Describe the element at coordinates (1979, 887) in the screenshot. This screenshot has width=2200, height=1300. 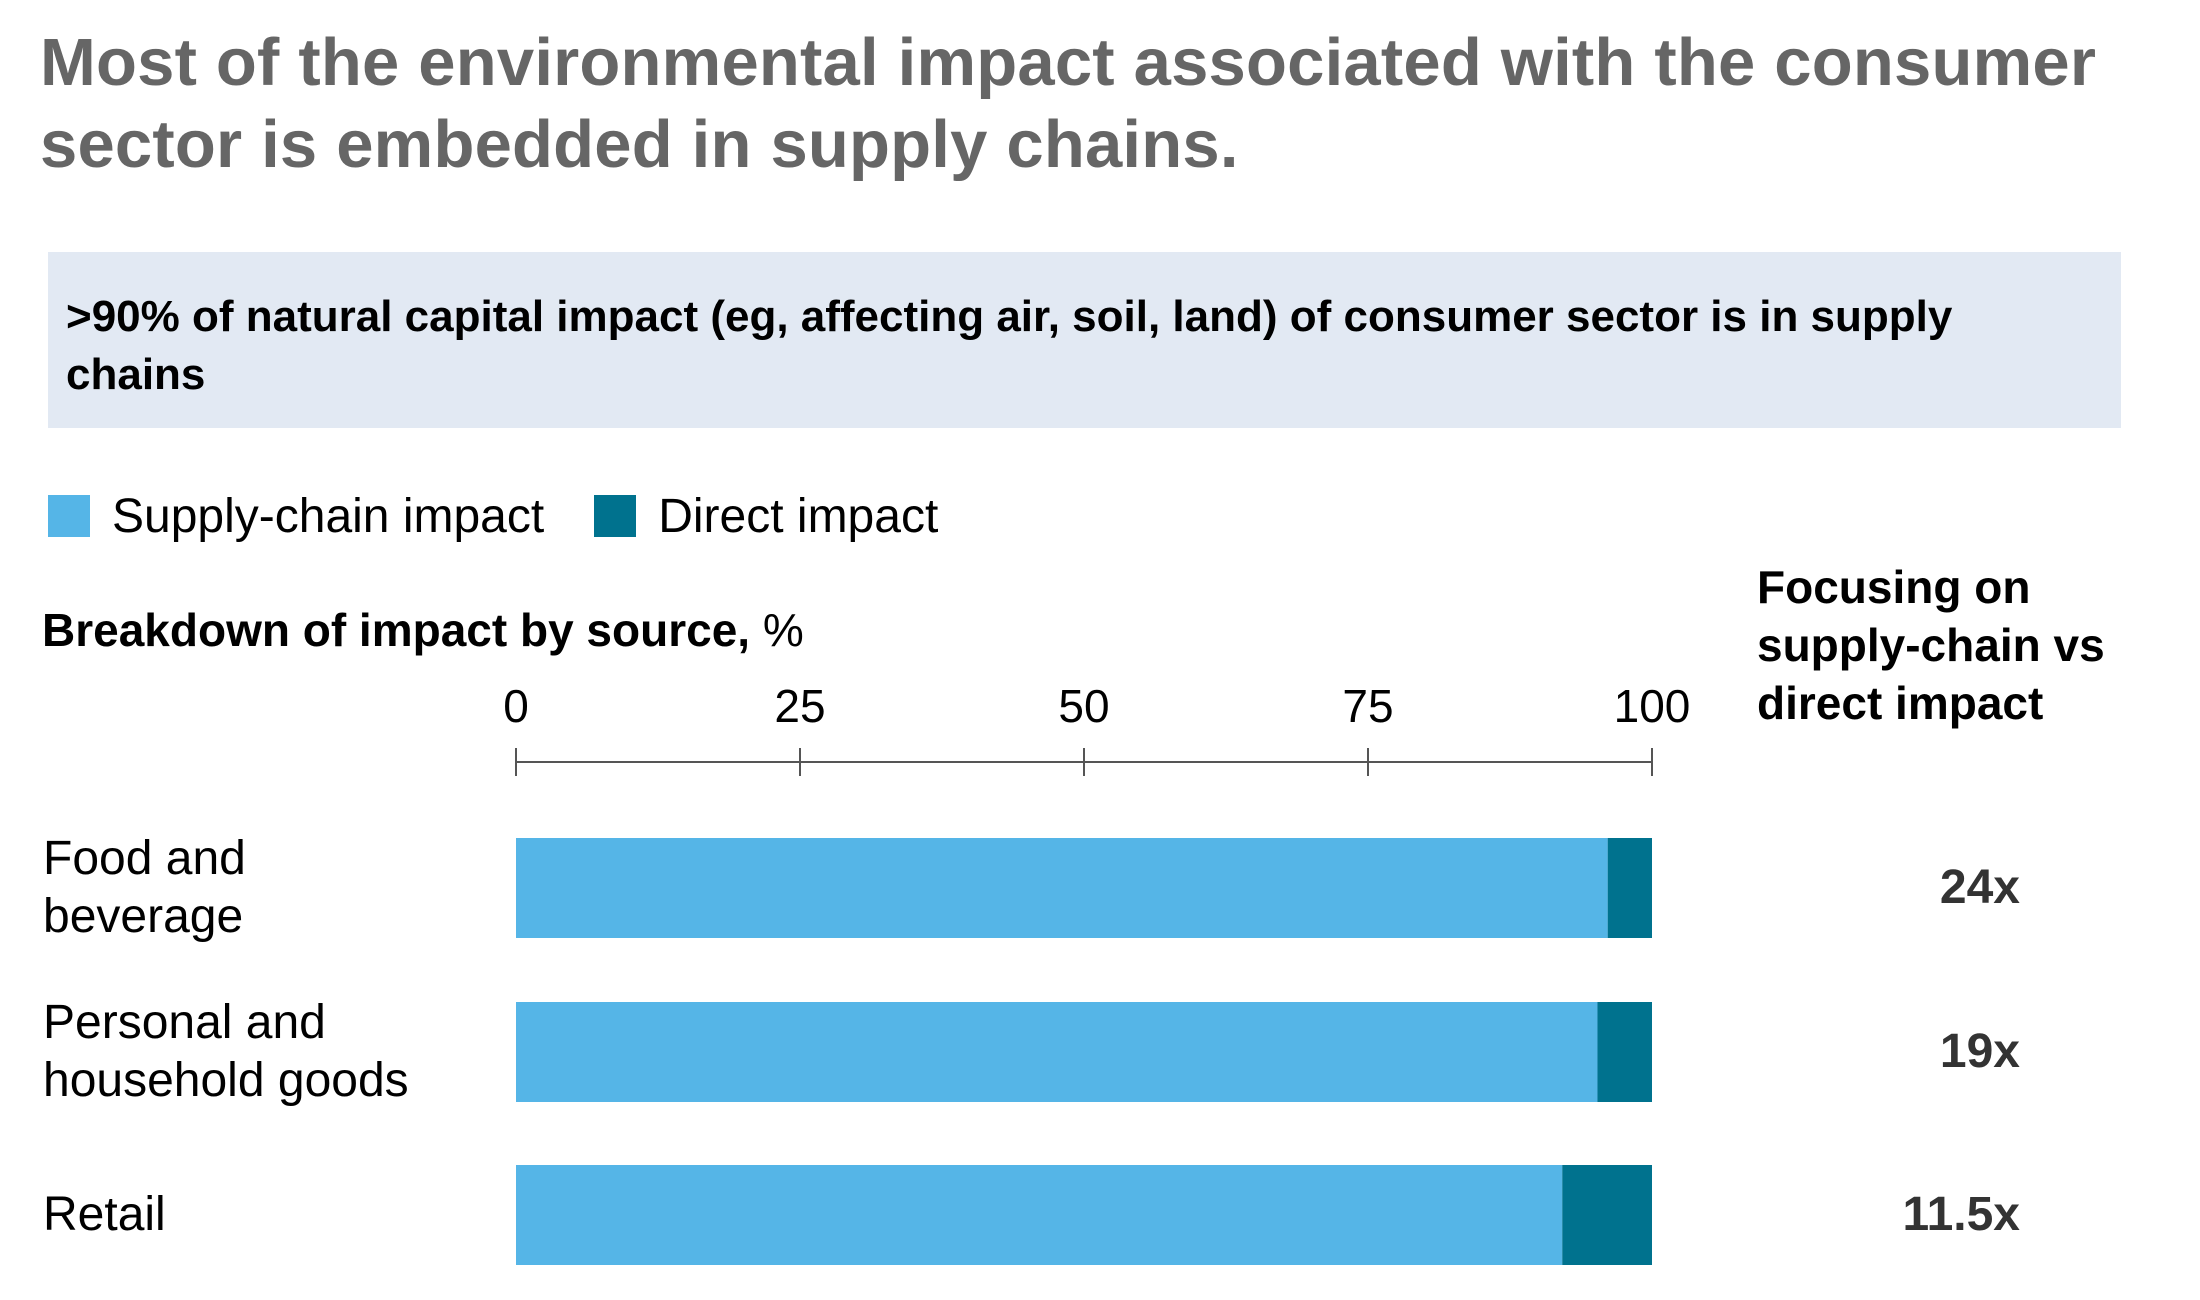
I see `focus-ratio-value: 24x` at that location.